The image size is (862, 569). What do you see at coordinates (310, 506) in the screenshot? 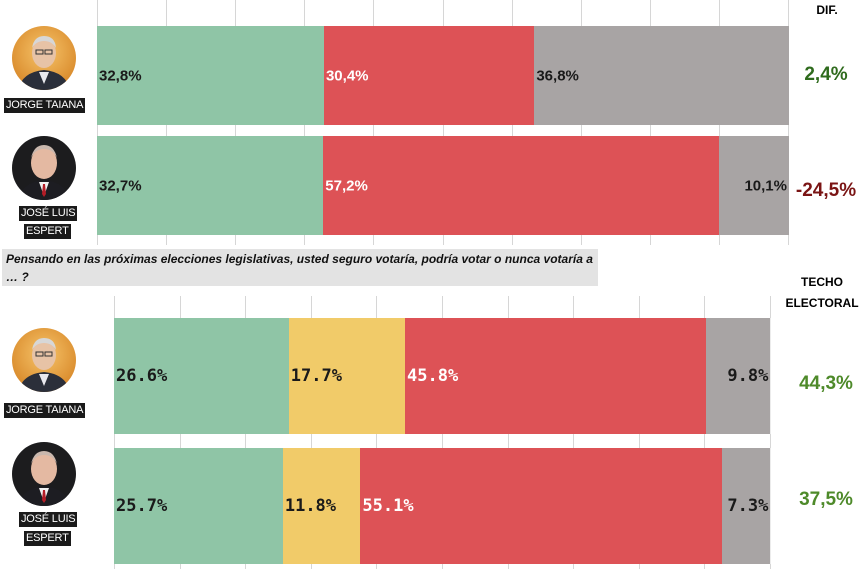
I see `data-label: 11.8%` at bounding box center [310, 506].